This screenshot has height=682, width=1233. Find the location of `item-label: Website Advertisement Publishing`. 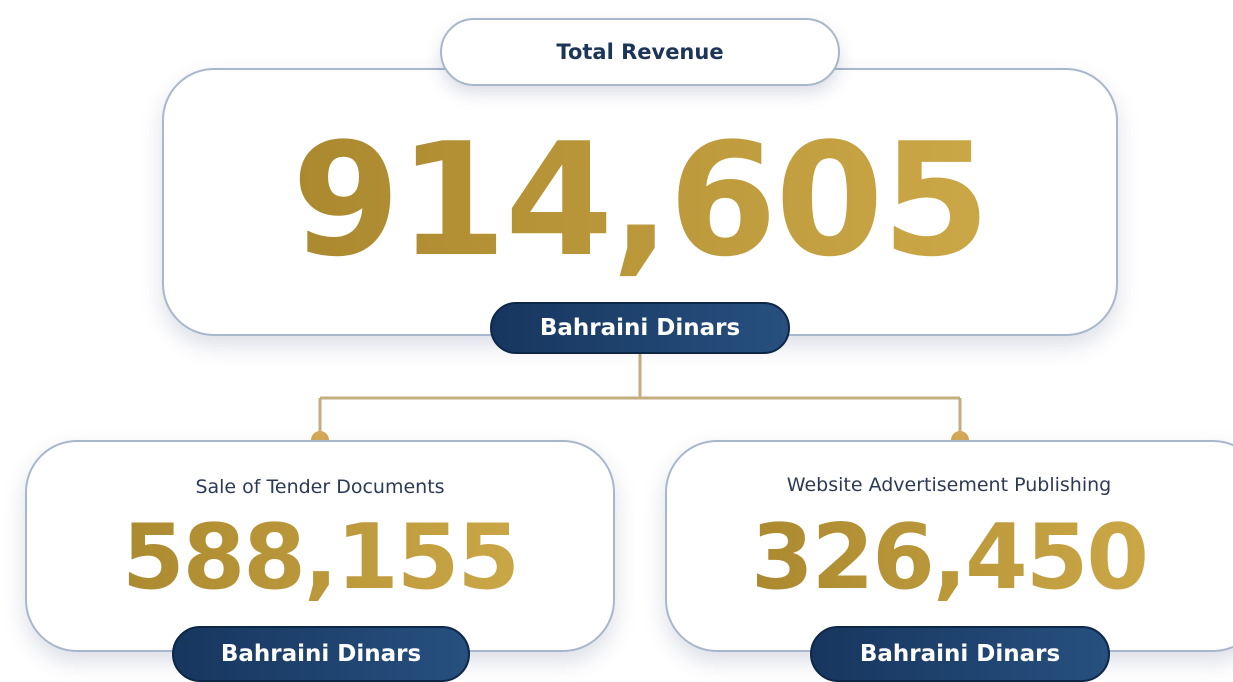

item-label: Website Advertisement Publishing is located at coordinates (949, 485).